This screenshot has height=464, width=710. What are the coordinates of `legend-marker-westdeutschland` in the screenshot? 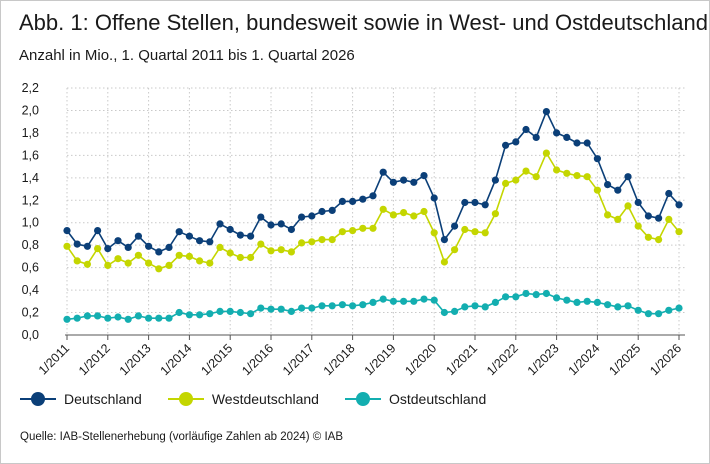 It's located at (185, 399).